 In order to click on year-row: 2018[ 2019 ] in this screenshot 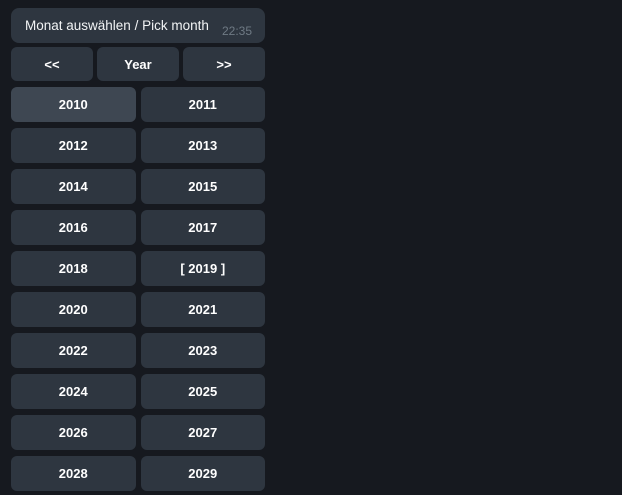, I will do `click(138, 268)`.